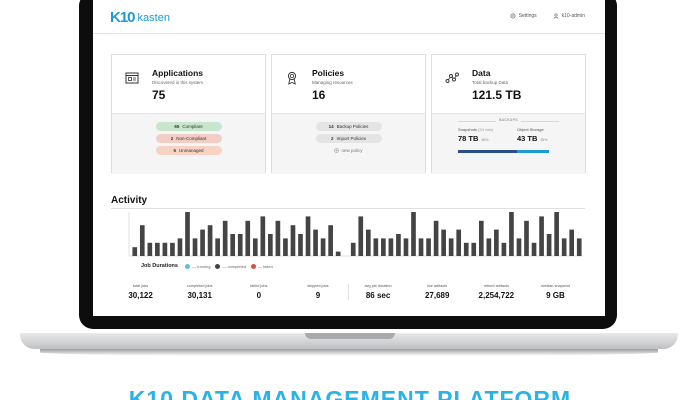  Describe the element at coordinates (318, 286) in the screenshot. I see `stat-label: skipped jobs` at that location.